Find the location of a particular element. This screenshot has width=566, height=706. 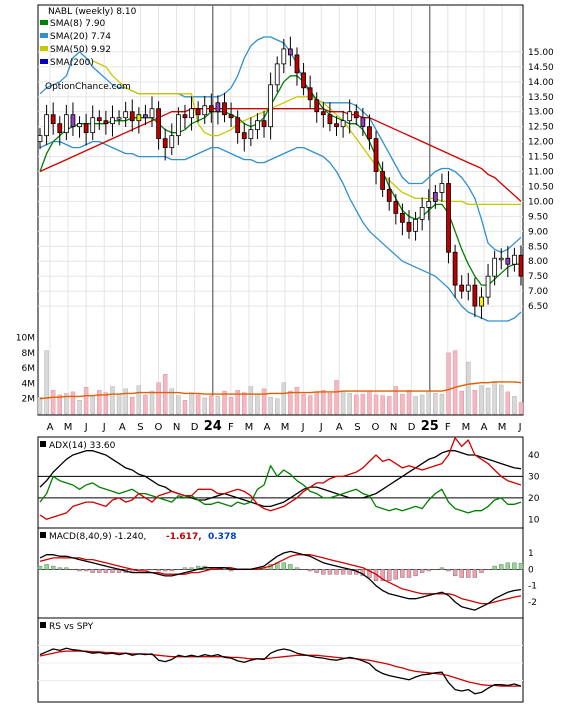

adx-title: ADX(14) 33.60 is located at coordinates (82, 446).